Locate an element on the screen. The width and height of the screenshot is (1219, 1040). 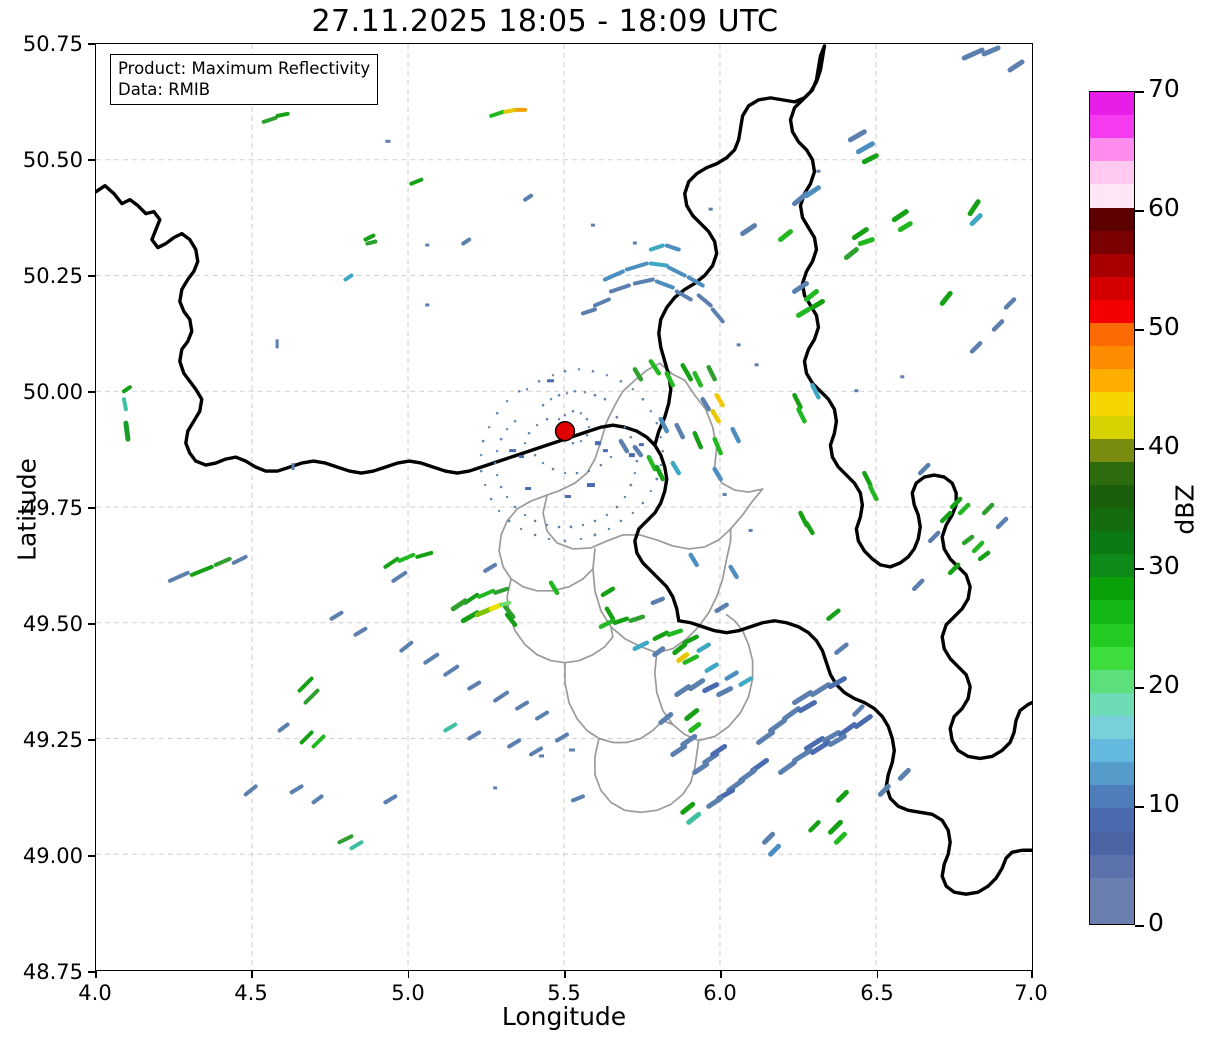
colorbar-label-50: 50 is located at coordinates (1164, 326).